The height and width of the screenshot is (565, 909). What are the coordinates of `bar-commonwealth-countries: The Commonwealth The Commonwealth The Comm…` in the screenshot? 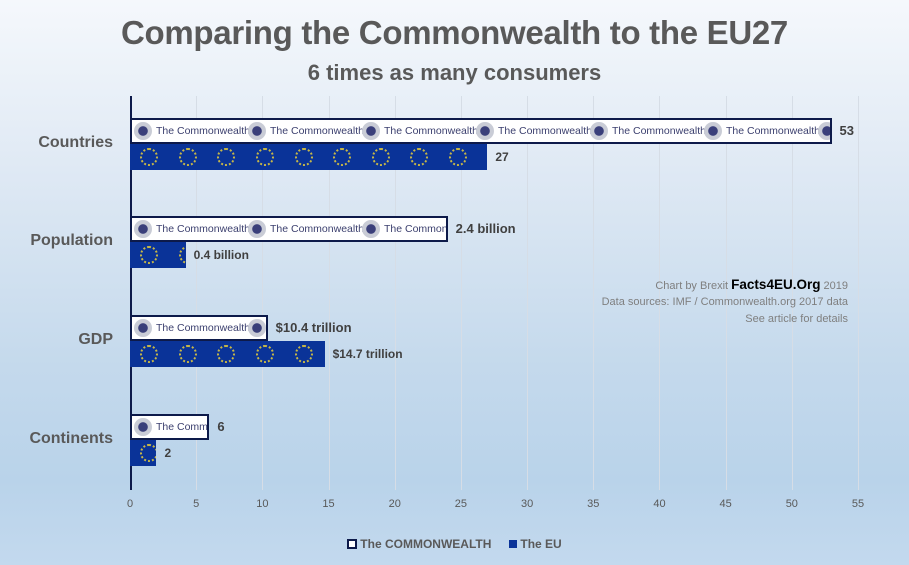 It's located at (481, 131).